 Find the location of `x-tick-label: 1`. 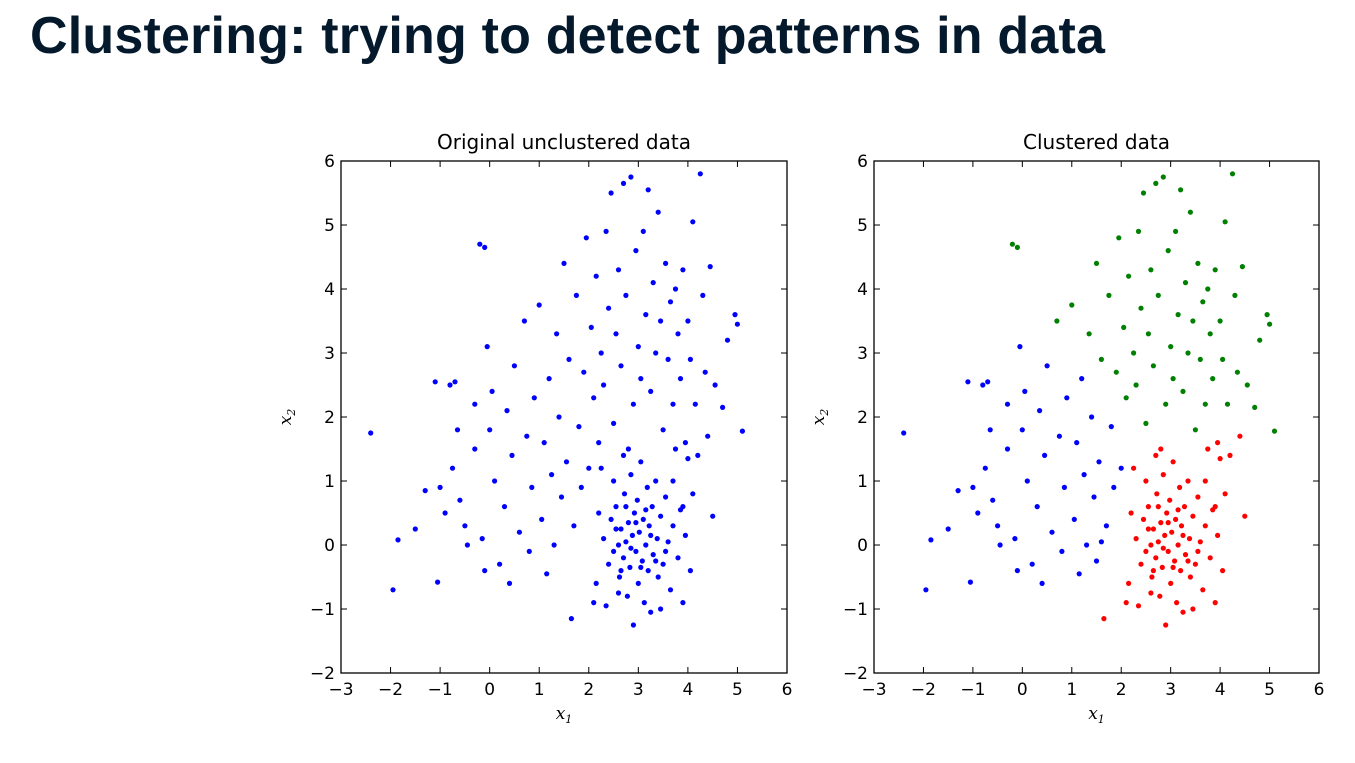

x-tick-label: 1 is located at coordinates (539, 690).